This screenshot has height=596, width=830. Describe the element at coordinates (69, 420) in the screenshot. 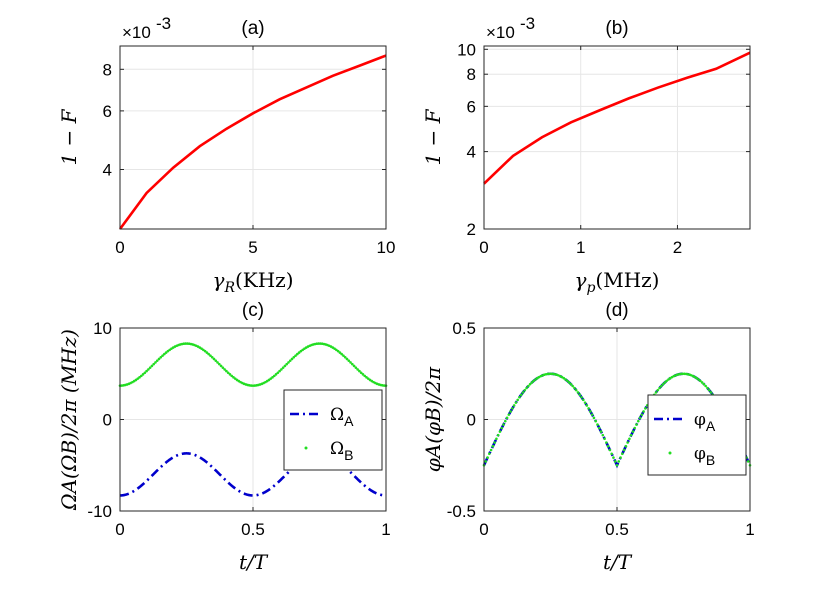

I see `y-axis-label: ΩA(ΩB)/2π (MHz)` at that location.